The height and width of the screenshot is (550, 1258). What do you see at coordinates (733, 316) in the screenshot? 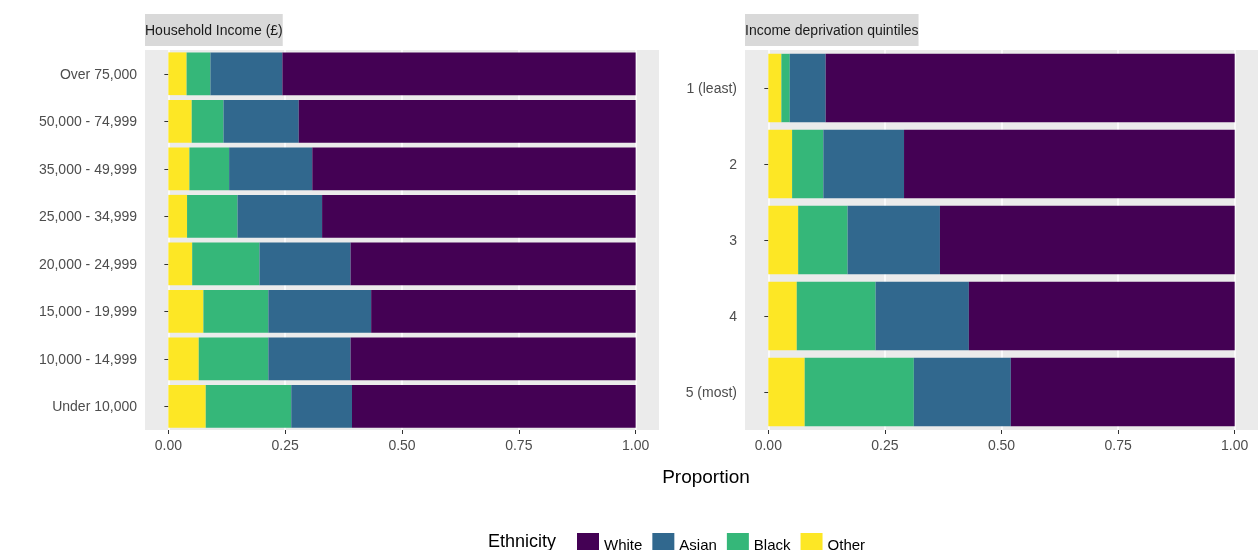
I see `y-tick-label: 4` at bounding box center [733, 316].